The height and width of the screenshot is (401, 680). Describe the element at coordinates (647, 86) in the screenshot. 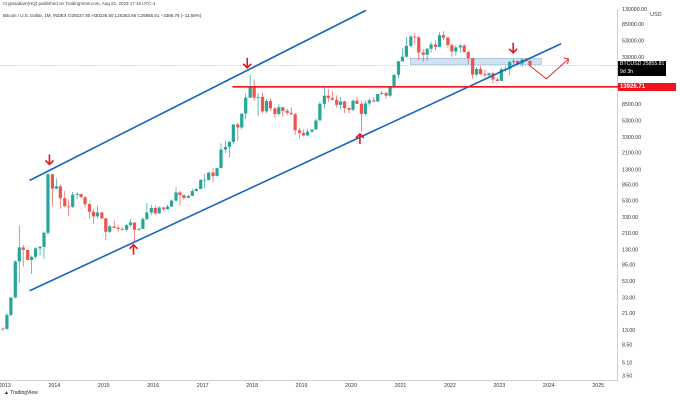

I see `support-price-tag: 13926.71` at that location.